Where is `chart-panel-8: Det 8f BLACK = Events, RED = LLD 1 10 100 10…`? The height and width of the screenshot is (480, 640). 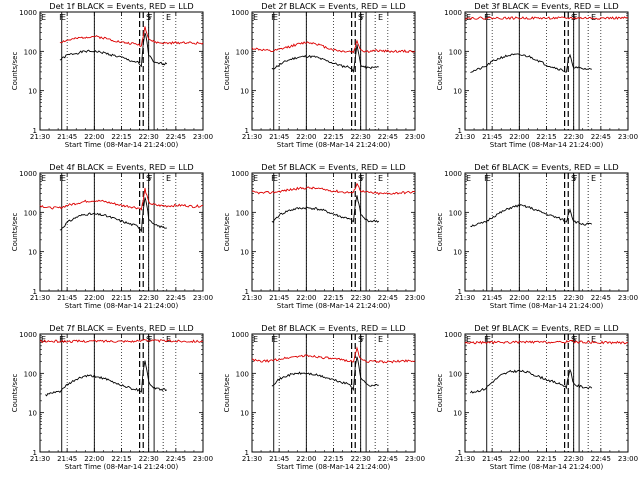 chart-panel-8: Det 8f BLACK = Events, RED = LLD 1 10 100 10… is located at coordinates (324, 397).